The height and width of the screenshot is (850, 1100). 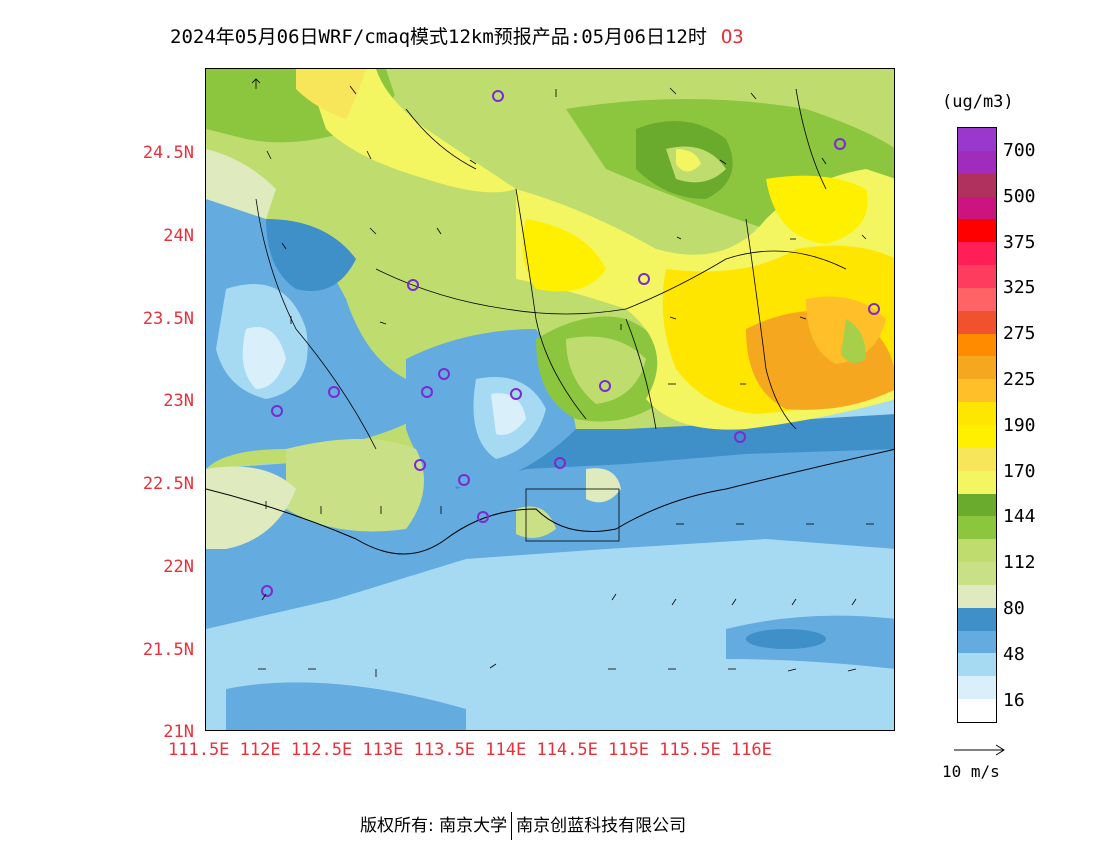 I want to click on colorbar-label: 170, so click(x=1019, y=471).